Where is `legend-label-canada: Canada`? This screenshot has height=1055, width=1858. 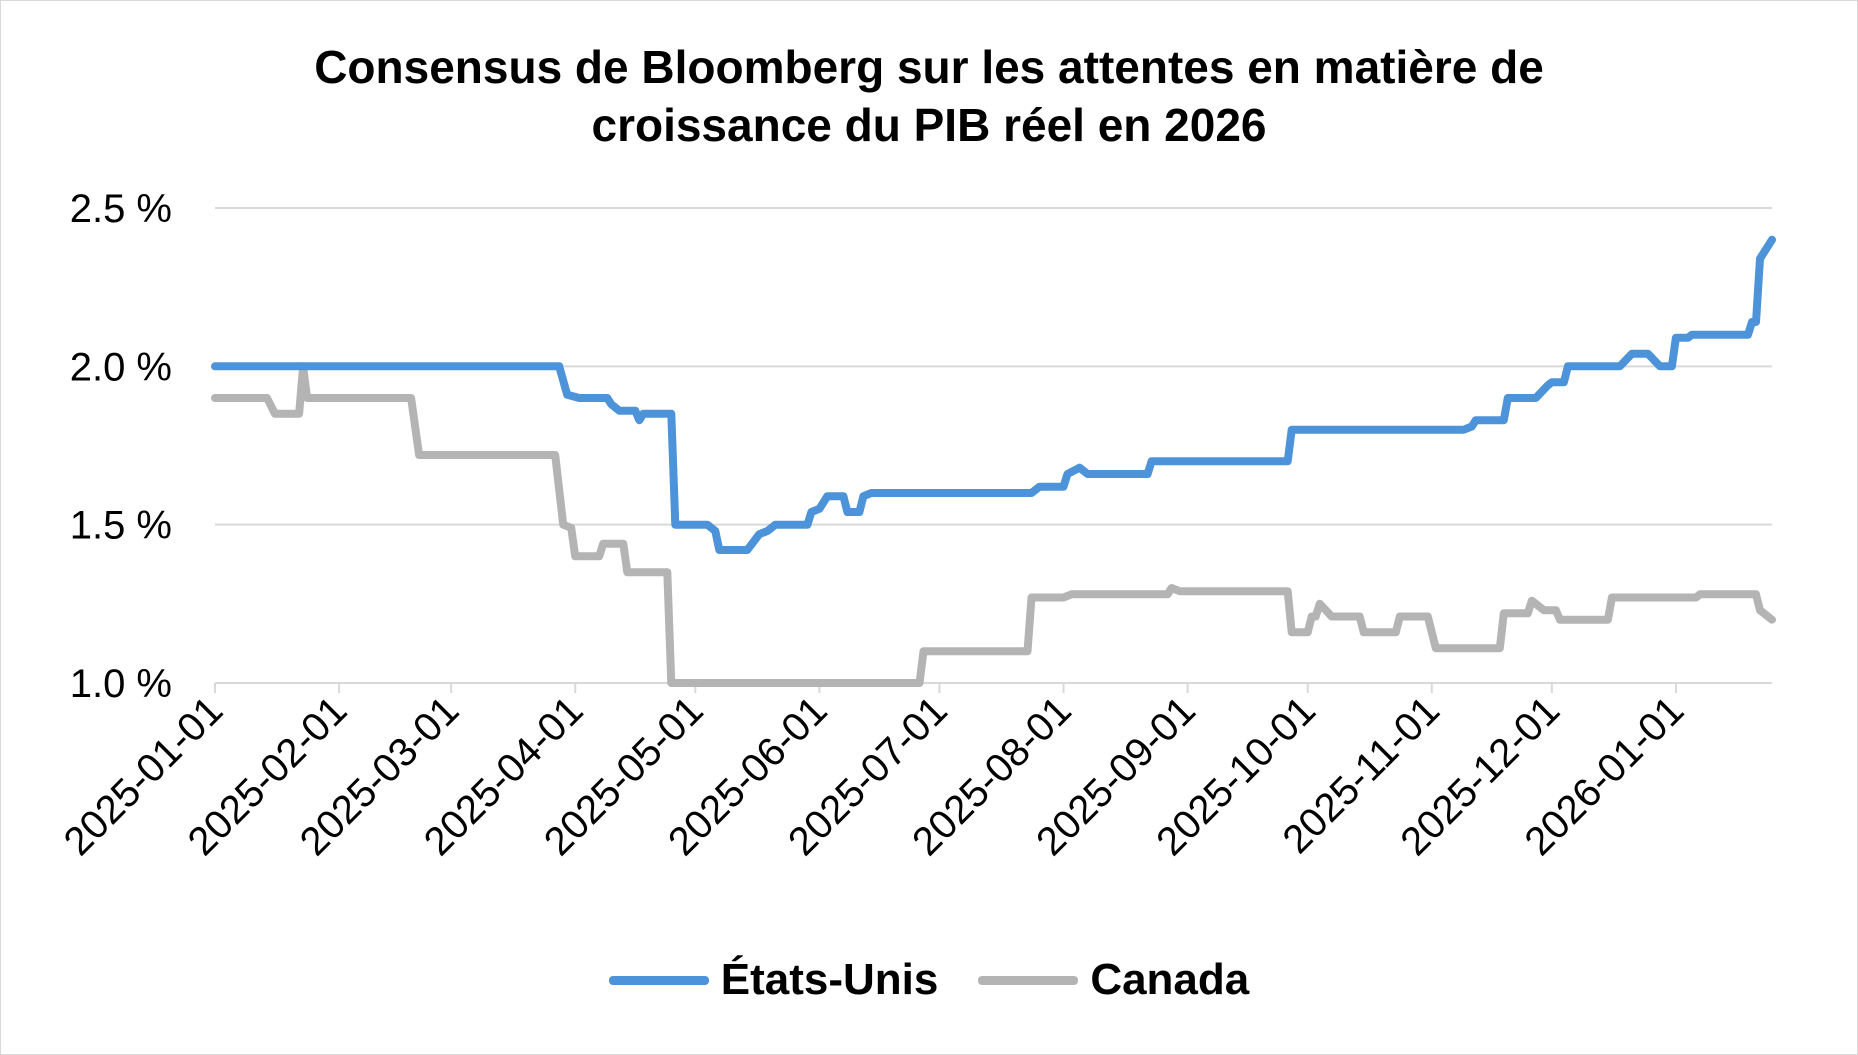
legend-label-canada: Canada is located at coordinates (1170, 979).